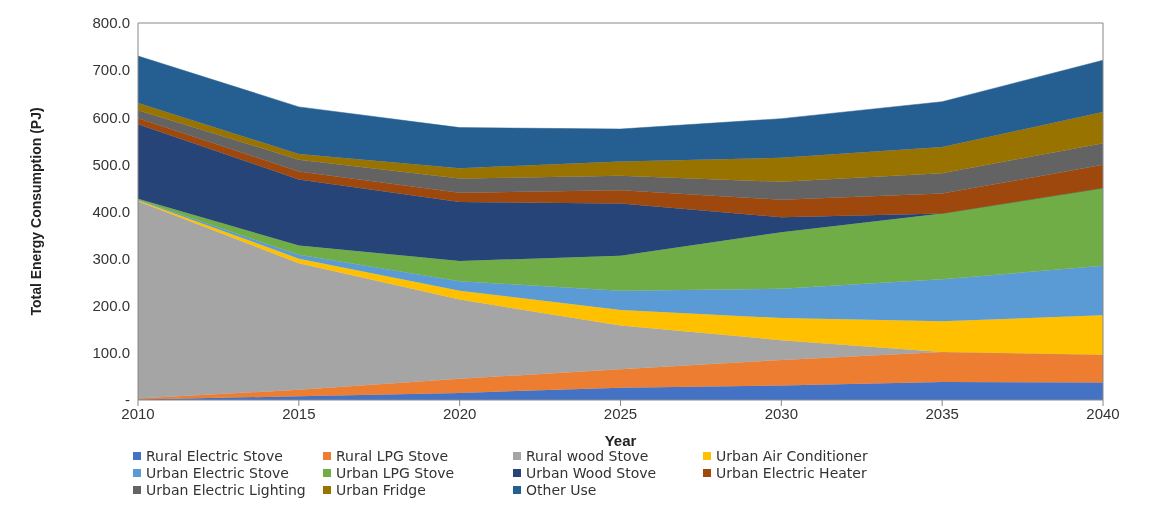  Describe the element at coordinates (1103, 413) in the screenshot. I see `x-tick-label: 2040` at that location.